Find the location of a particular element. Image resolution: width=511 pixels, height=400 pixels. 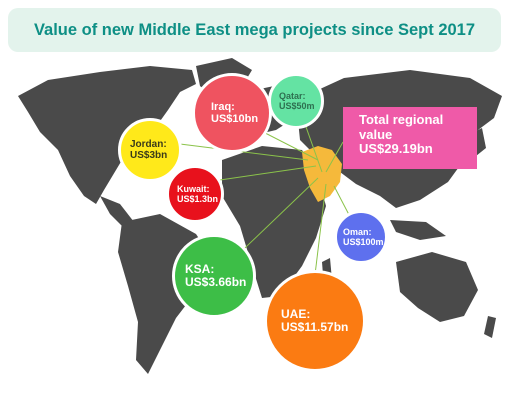

bubble-jordan: Jordan: US$3bn is located at coordinates (150, 150).